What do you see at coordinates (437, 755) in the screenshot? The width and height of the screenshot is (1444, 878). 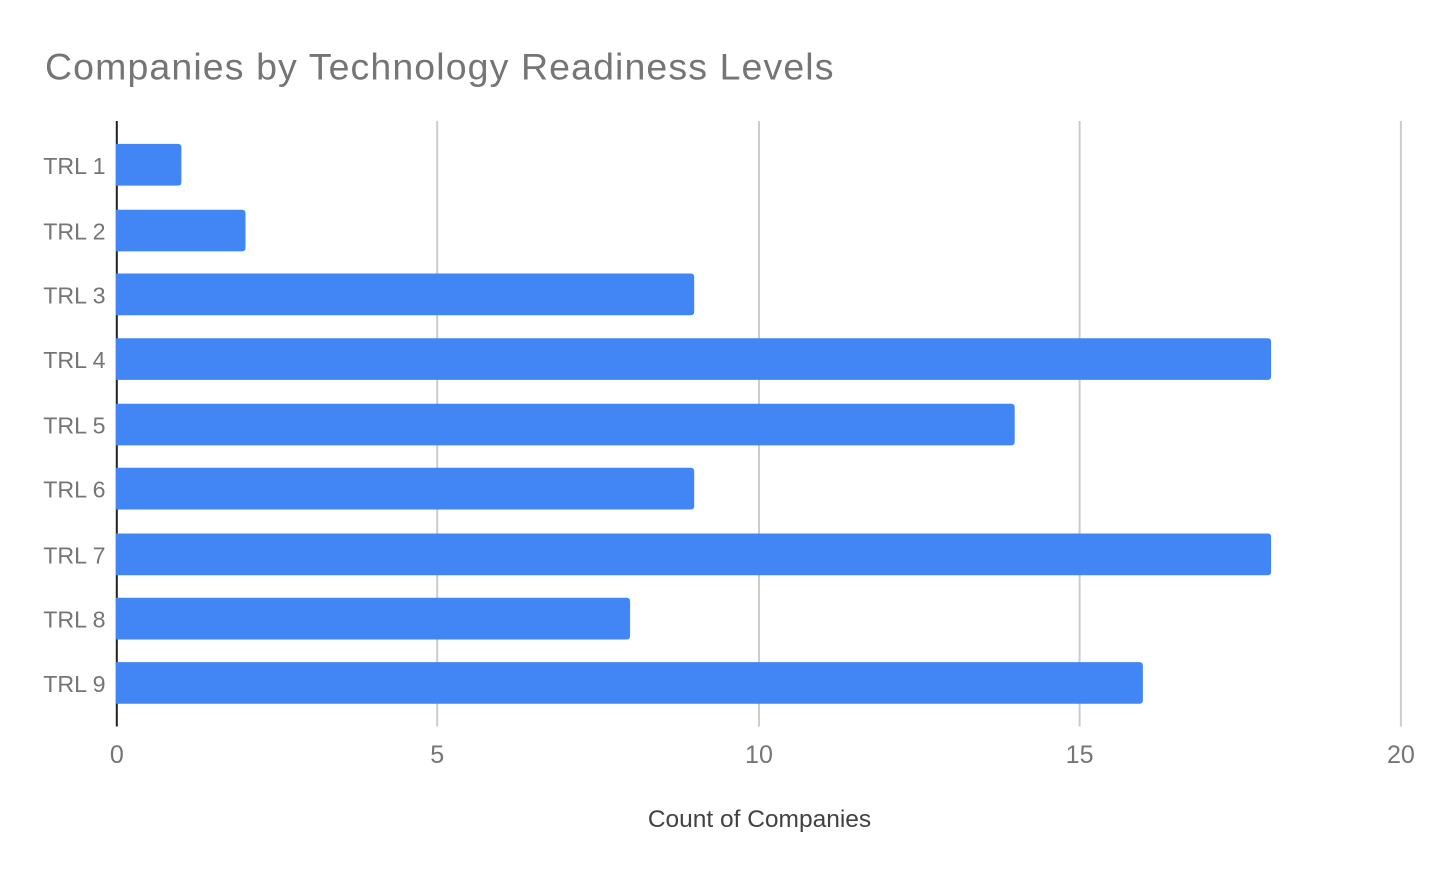 I see `svg-text: 5` at bounding box center [437, 755].